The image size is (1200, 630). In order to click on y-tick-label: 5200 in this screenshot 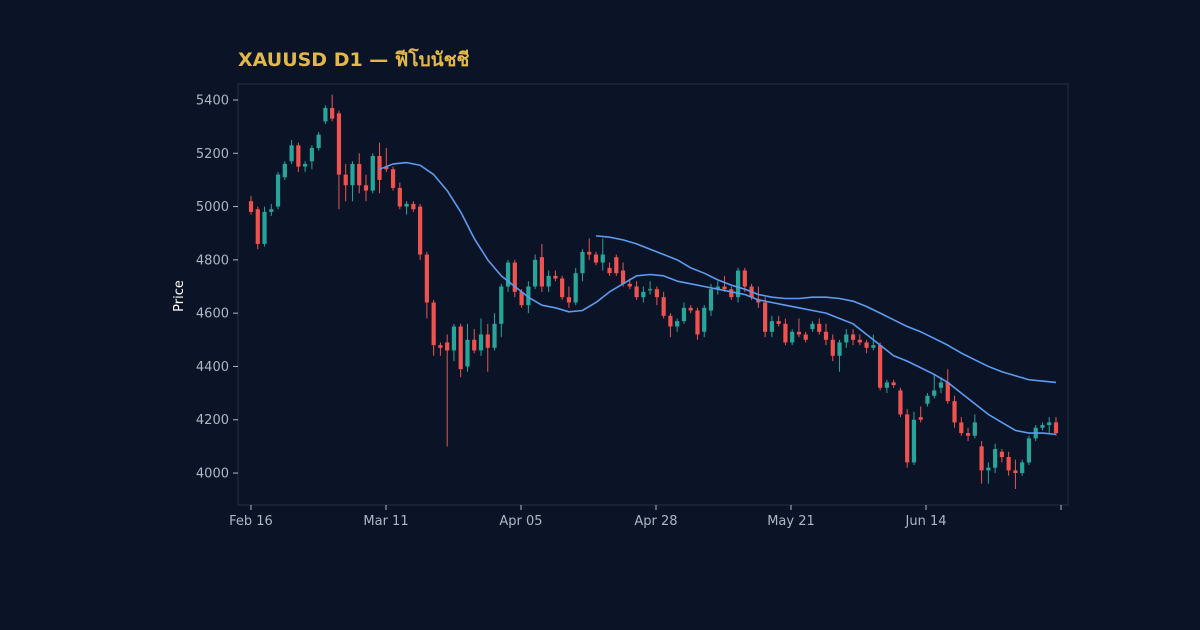, I will do `click(212, 154)`.